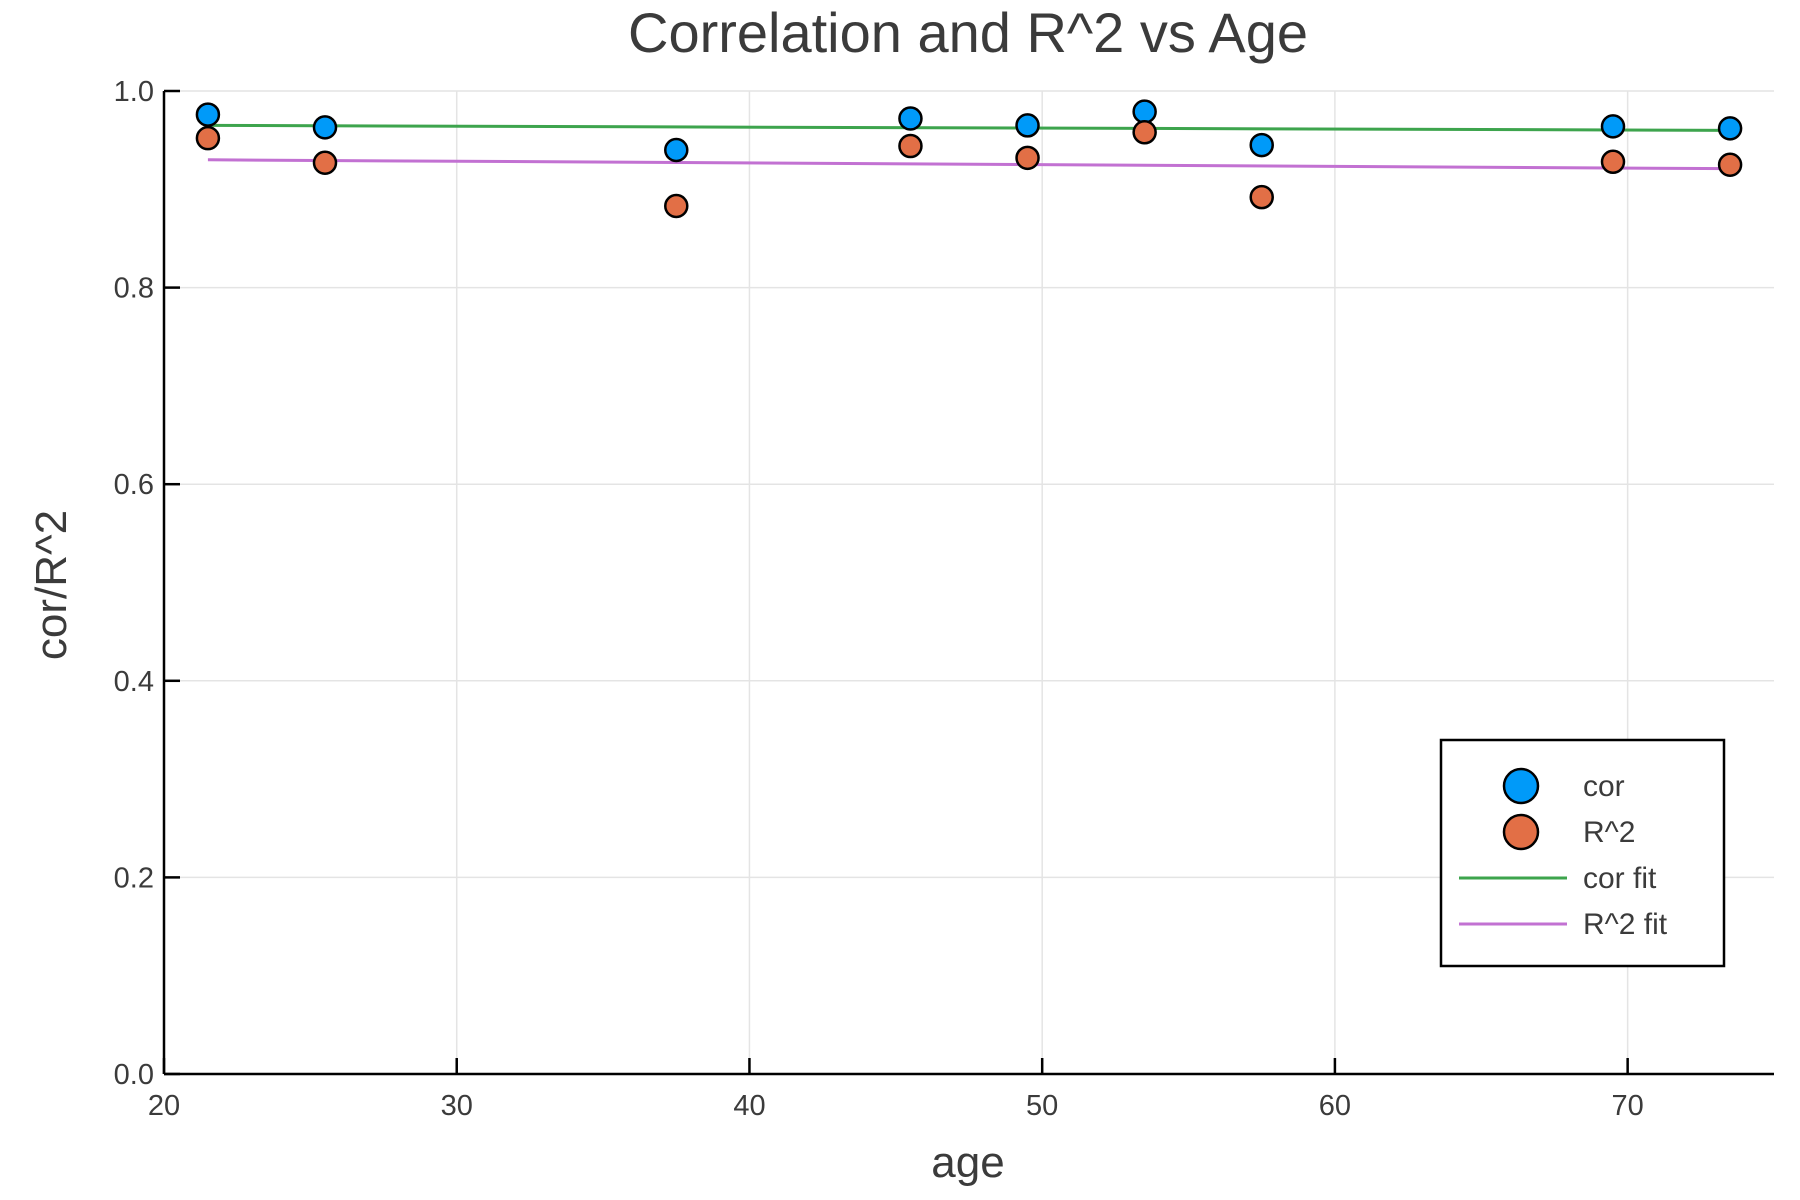 Image resolution: width=1800 pixels, height=1200 pixels. Describe the element at coordinates (134, 878) in the screenshot. I see `y-tick-label: 0.2` at that location.